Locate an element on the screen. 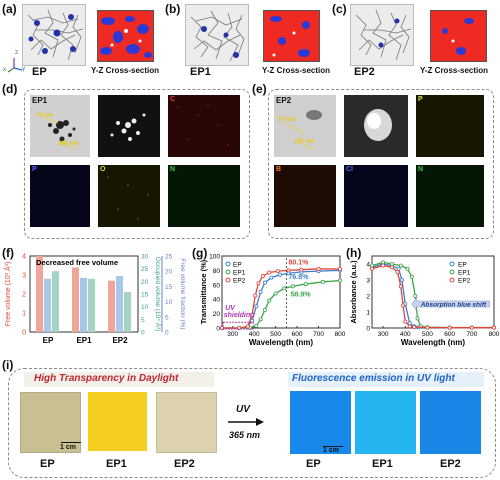 The height and width of the screenshot is (480, 500). haadf-image-ep2 is located at coordinates (376, 126).